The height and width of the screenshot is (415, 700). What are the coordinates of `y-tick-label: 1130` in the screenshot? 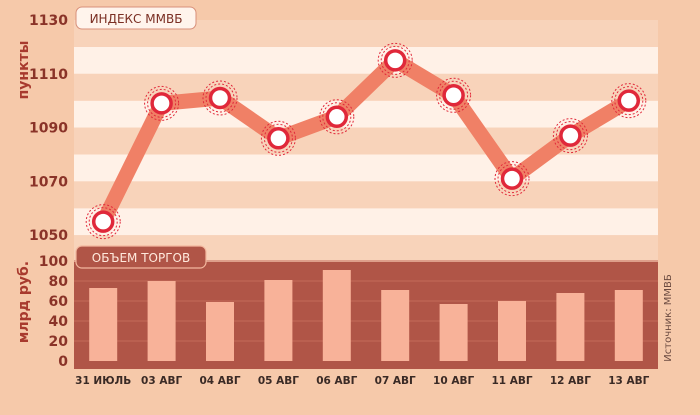 It's located at (48, 21).